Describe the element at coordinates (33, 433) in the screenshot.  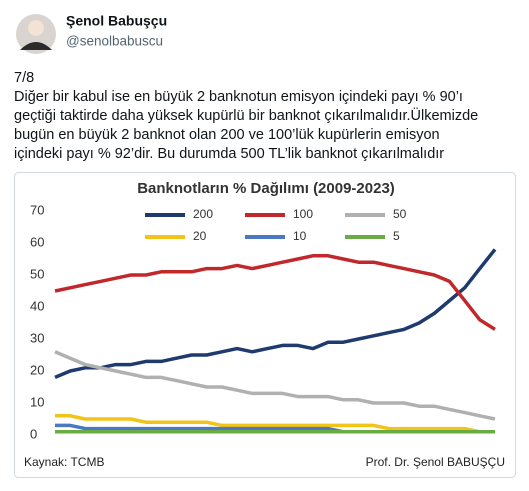
I see `y-tick-label: 0` at that location.